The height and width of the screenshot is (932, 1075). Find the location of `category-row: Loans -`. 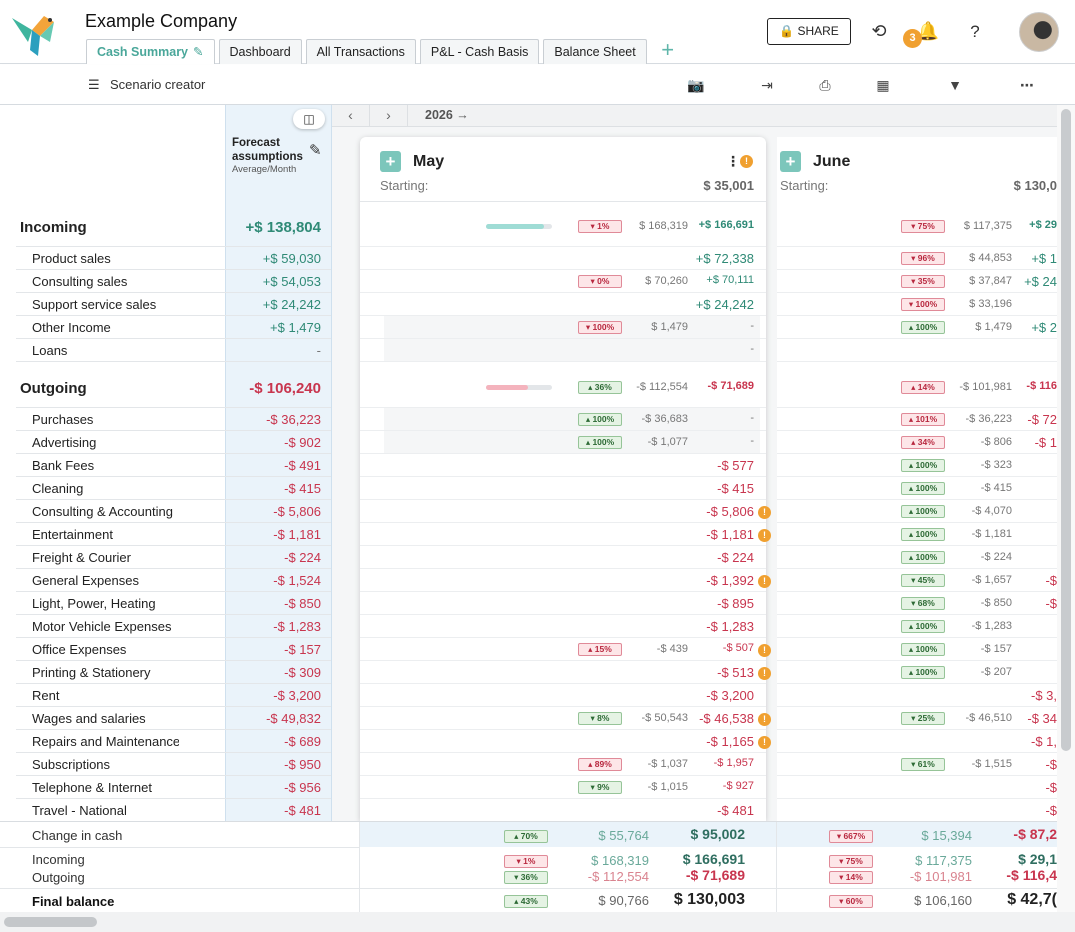

category-row: Loans - is located at coordinates (173, 350).